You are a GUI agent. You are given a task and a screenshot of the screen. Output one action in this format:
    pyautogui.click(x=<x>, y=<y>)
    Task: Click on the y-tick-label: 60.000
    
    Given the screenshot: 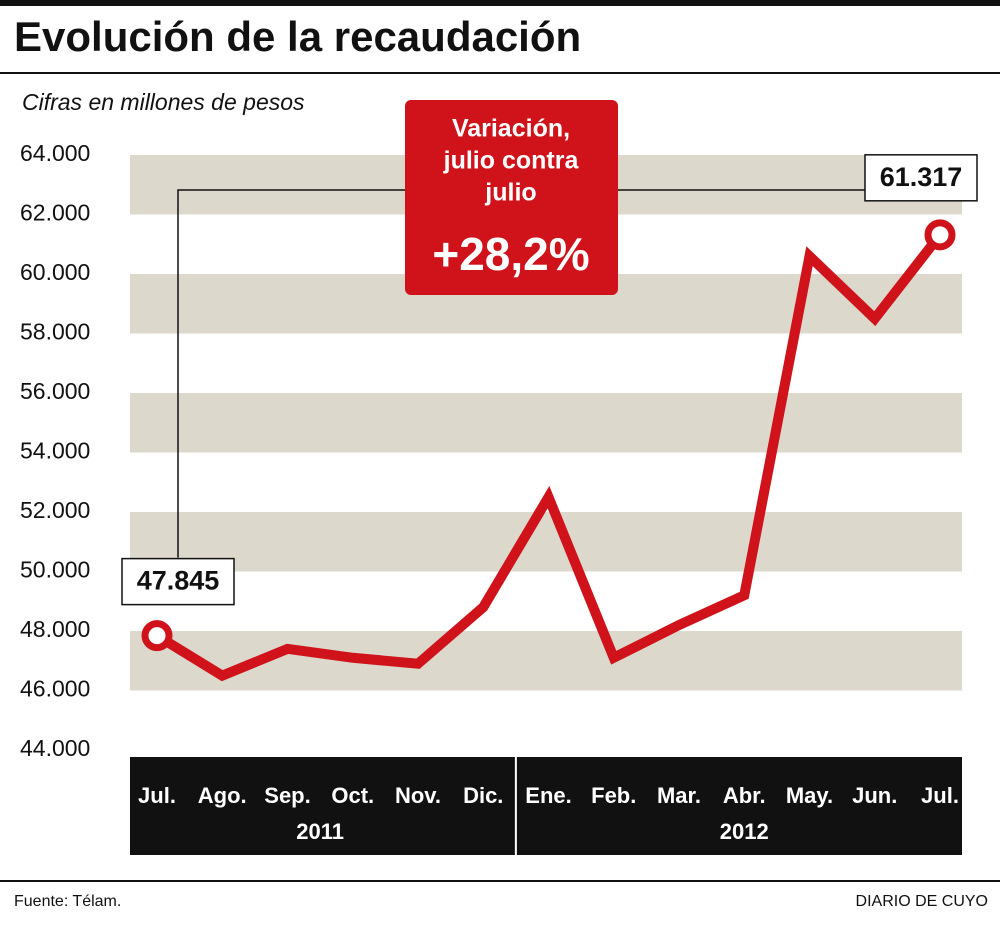 What is the action you would take?
    pyautogui.click(x=55, y=272)
    